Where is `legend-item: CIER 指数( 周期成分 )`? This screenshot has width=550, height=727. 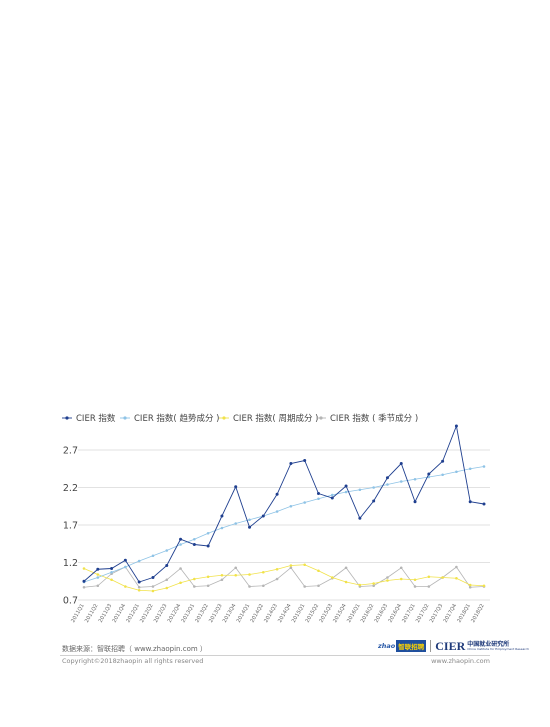 legend-item: CIER 指数( 周期成分 ) is located at coordinates (268, 418).